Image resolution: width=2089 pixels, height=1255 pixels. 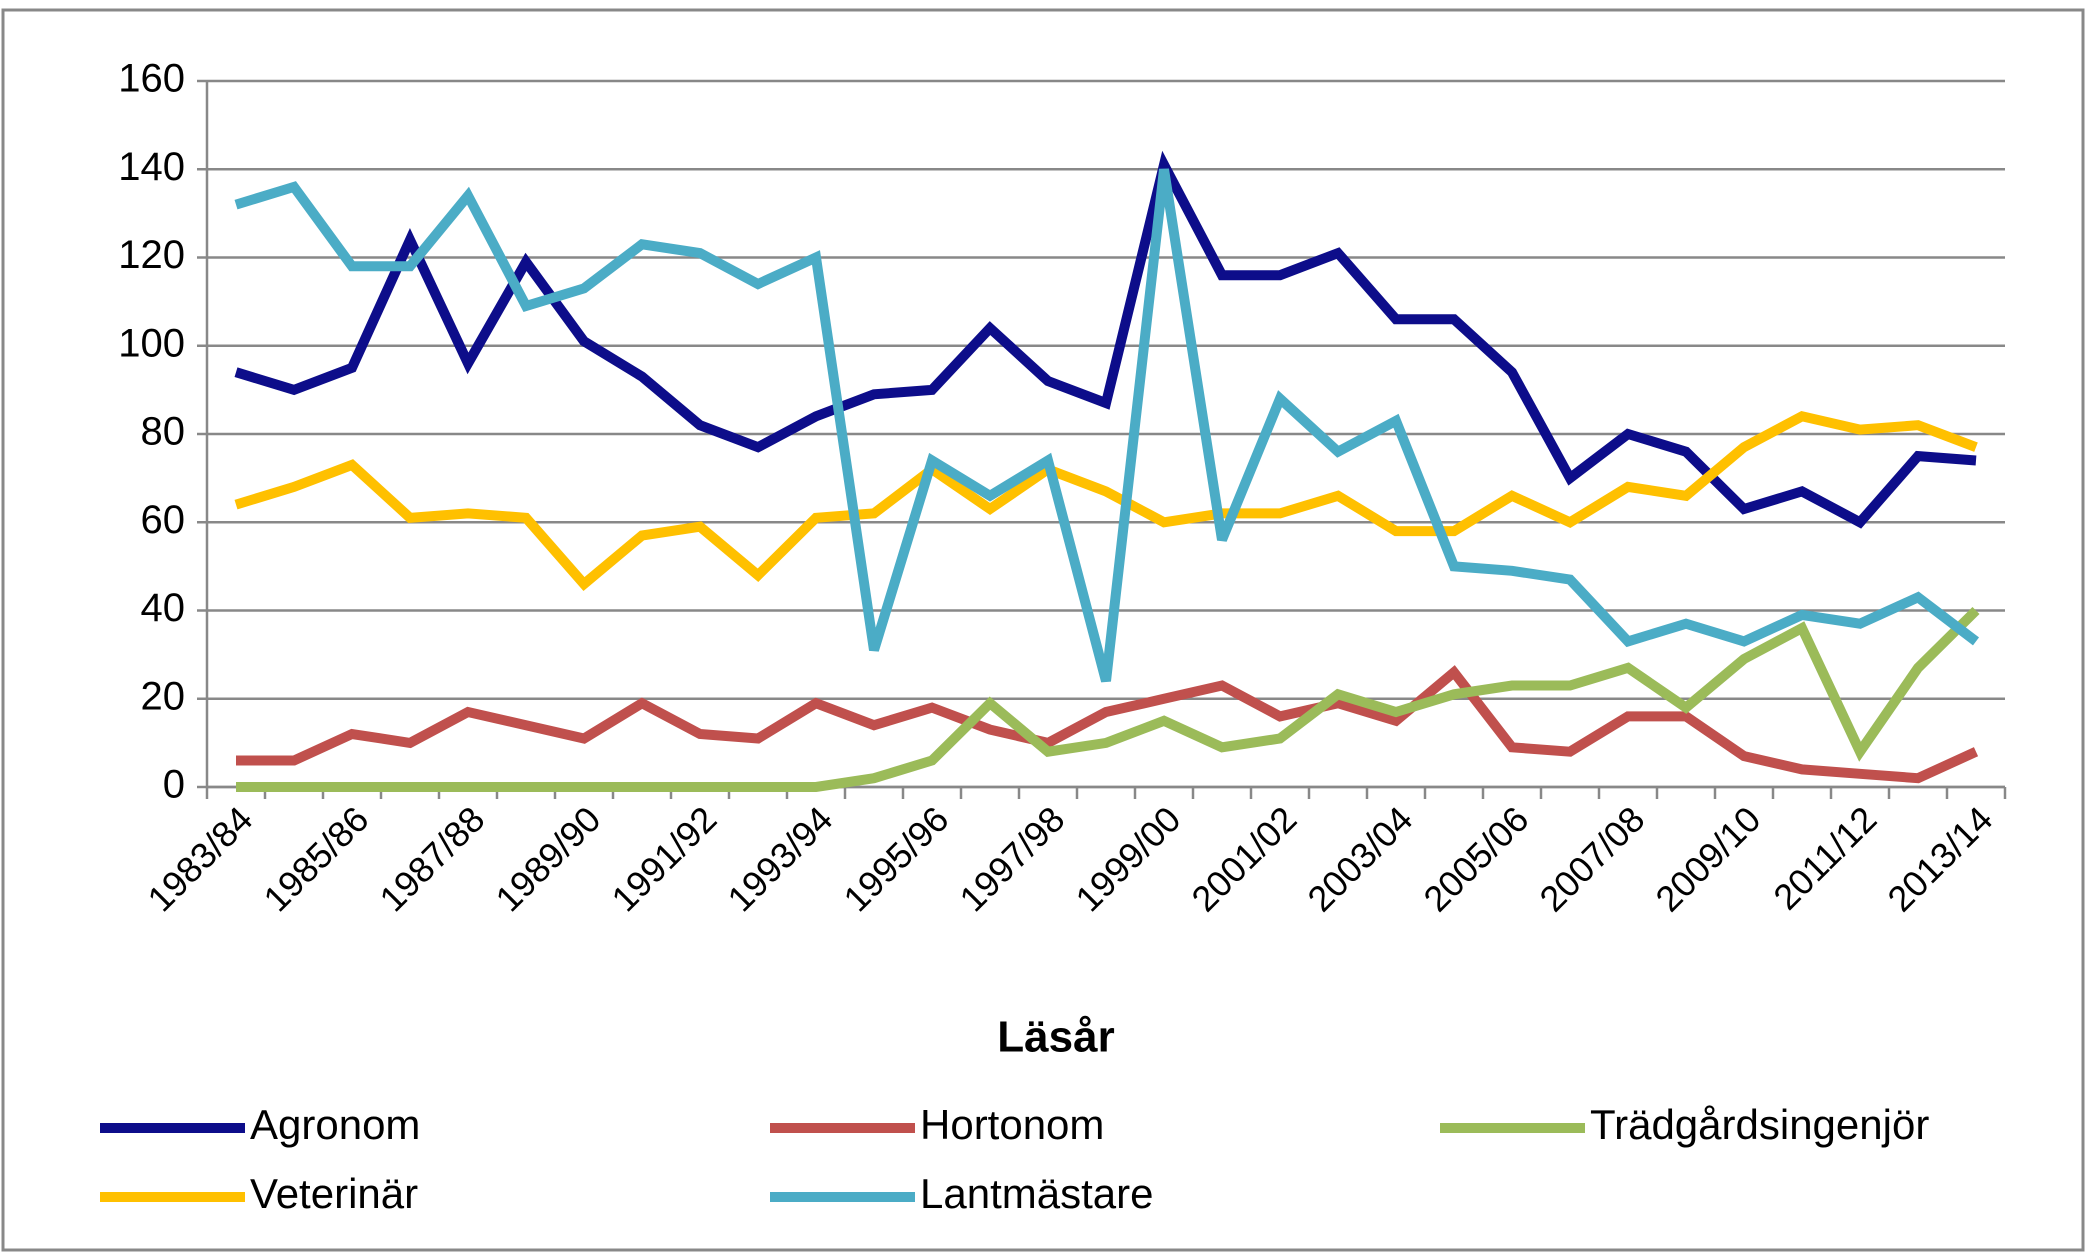 I want to click on y-tick-label: 160, so click(x=151, y=79).